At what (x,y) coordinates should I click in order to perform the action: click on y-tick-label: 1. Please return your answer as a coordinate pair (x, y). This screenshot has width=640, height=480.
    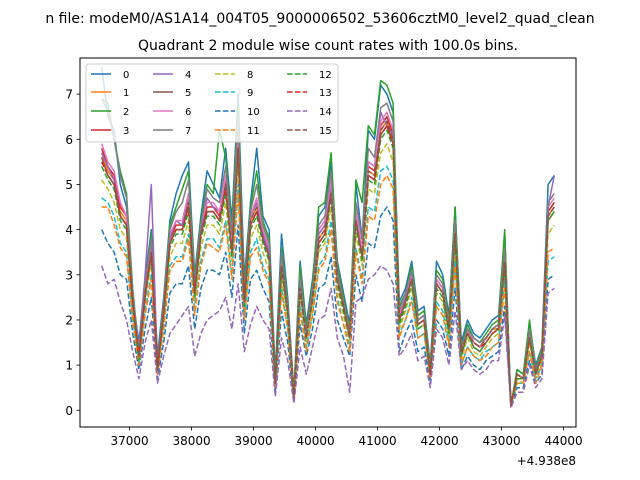
    Looking at the image, I should click on (69, 366).